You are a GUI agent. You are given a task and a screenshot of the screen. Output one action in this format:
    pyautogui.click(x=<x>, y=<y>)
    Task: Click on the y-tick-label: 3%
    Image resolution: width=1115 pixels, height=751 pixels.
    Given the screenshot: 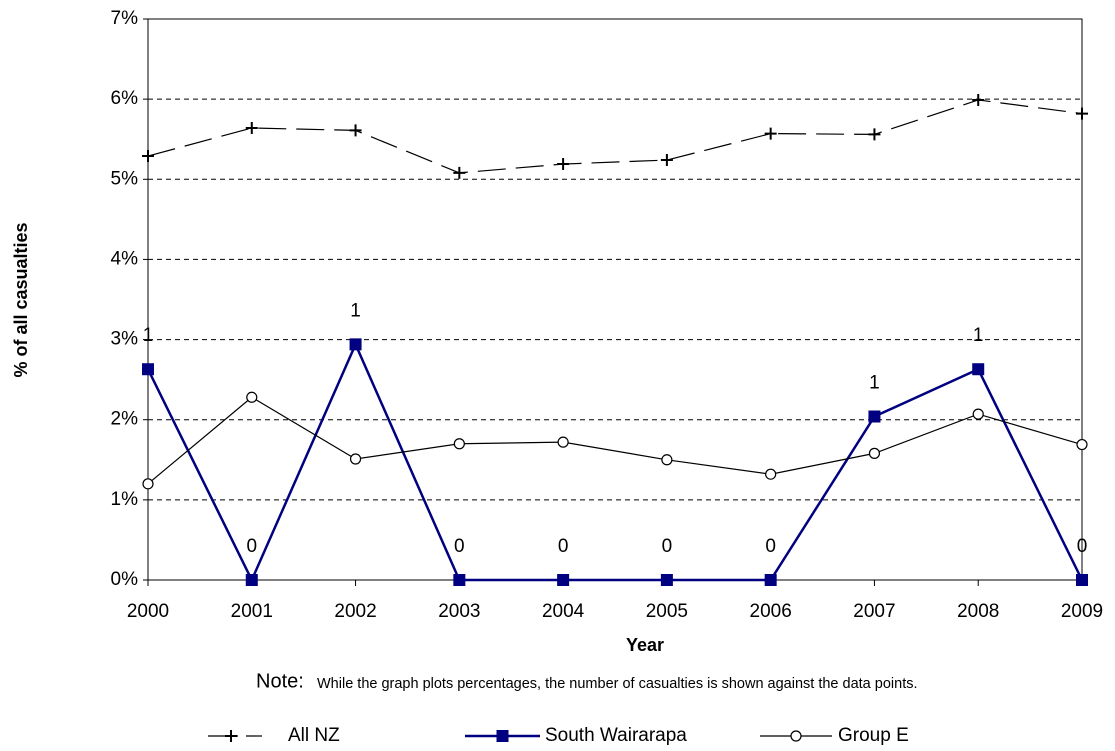 What is the action you would take?
    pyautogui.click(x=125, y=339)
    